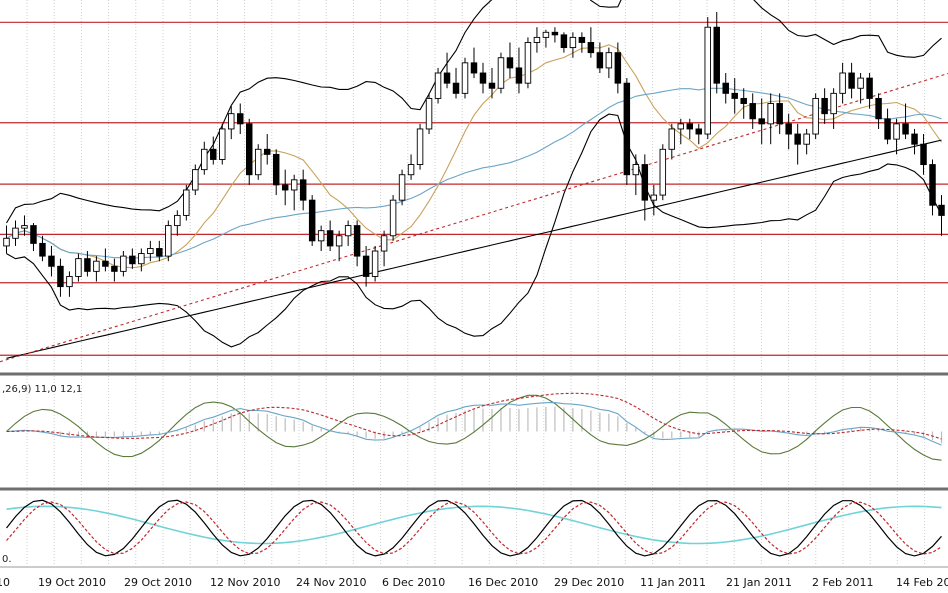  What do you see at coordinates (5, 582) in the screenshot?
I see `x-tick-label: 10` at bounding box center [5, 582].